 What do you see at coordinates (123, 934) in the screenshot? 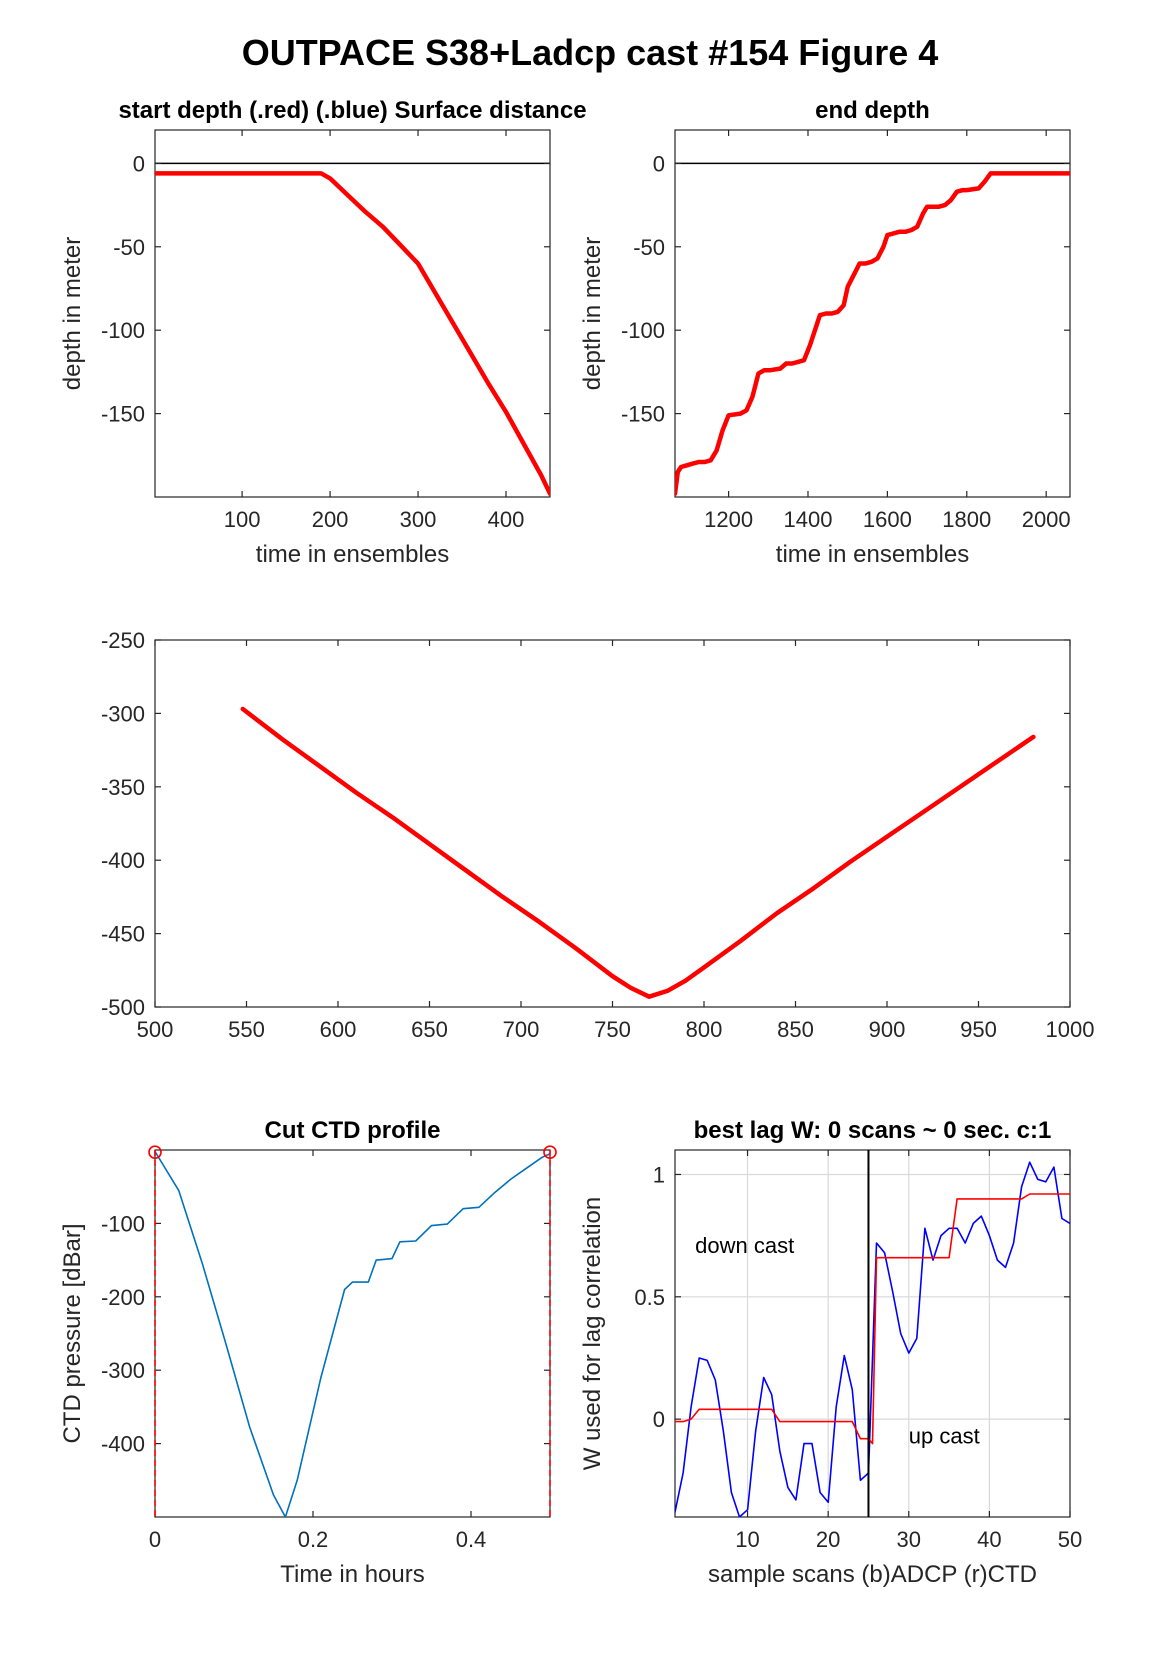
I see `y-tick-label: -450` at bounding box center [123, 934].